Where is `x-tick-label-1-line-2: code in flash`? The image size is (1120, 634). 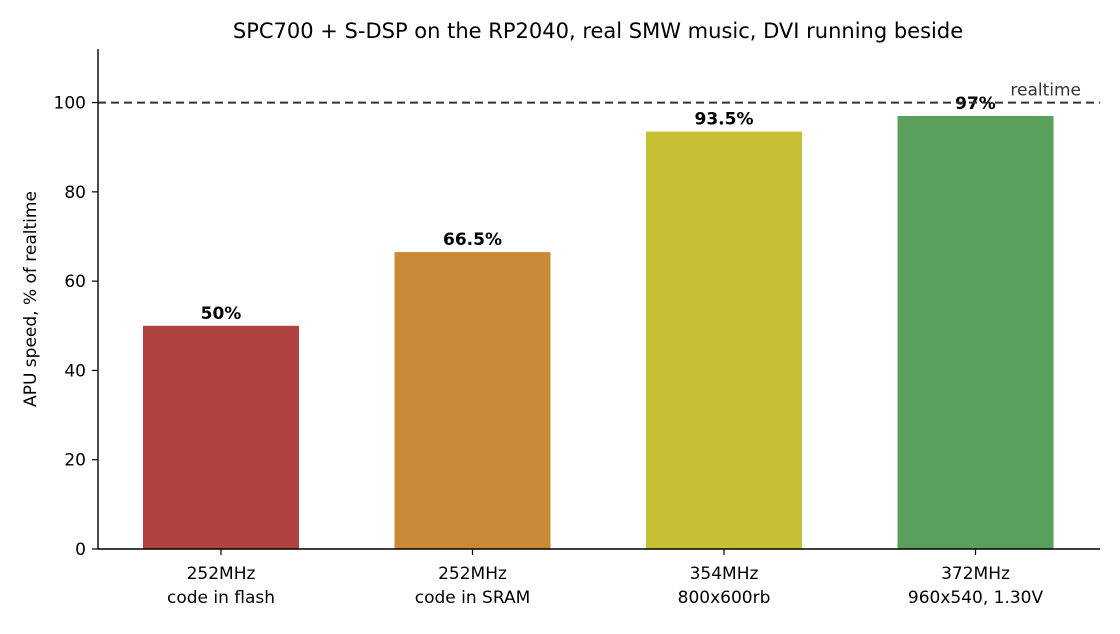 x-tick-label-1-line-2: code in flash is located at coordinates (221, 598).